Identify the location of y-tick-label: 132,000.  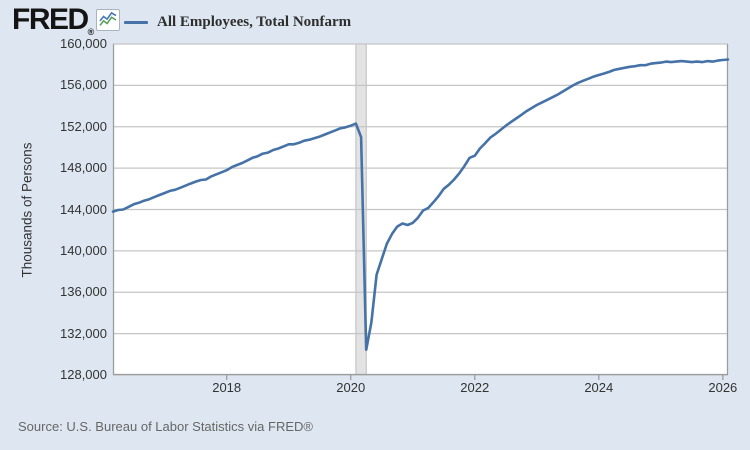
(83, 333).